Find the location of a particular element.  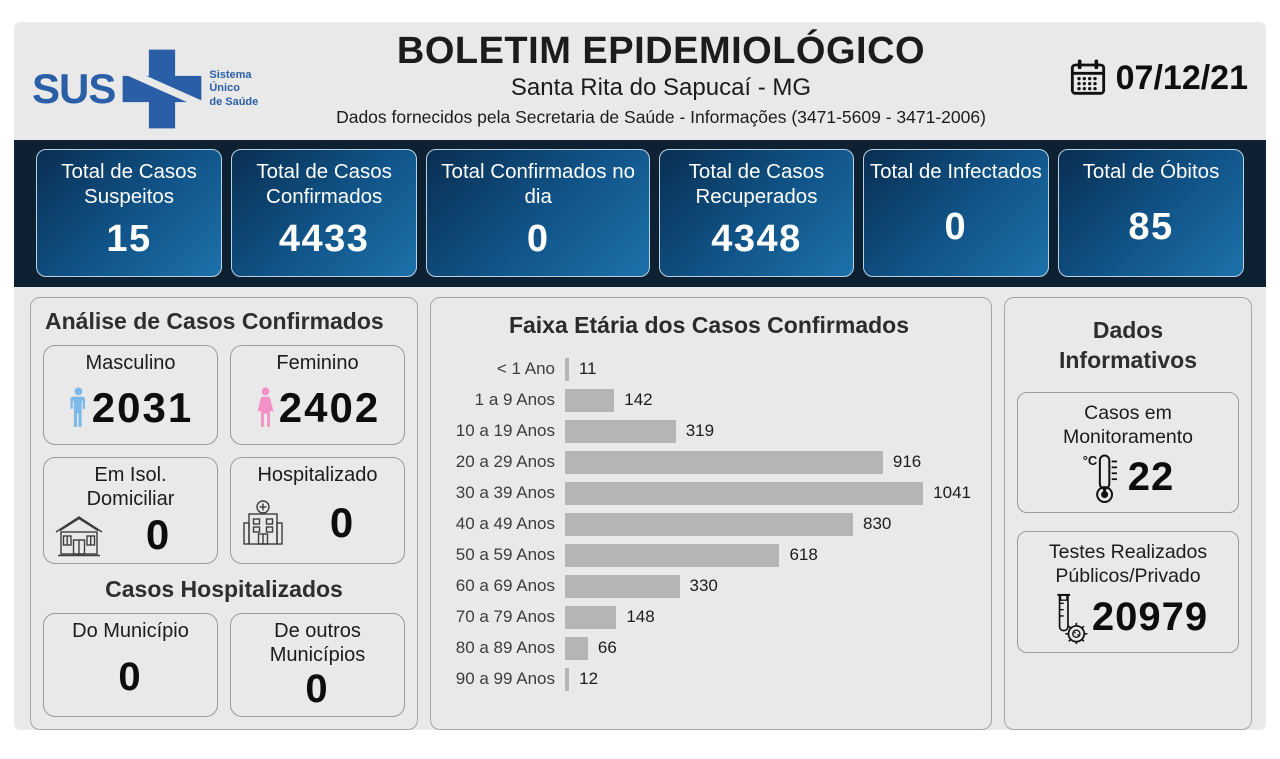

chart-title: Faixa Etária dos Casos Confirmados is located at coordinates (709, 325).